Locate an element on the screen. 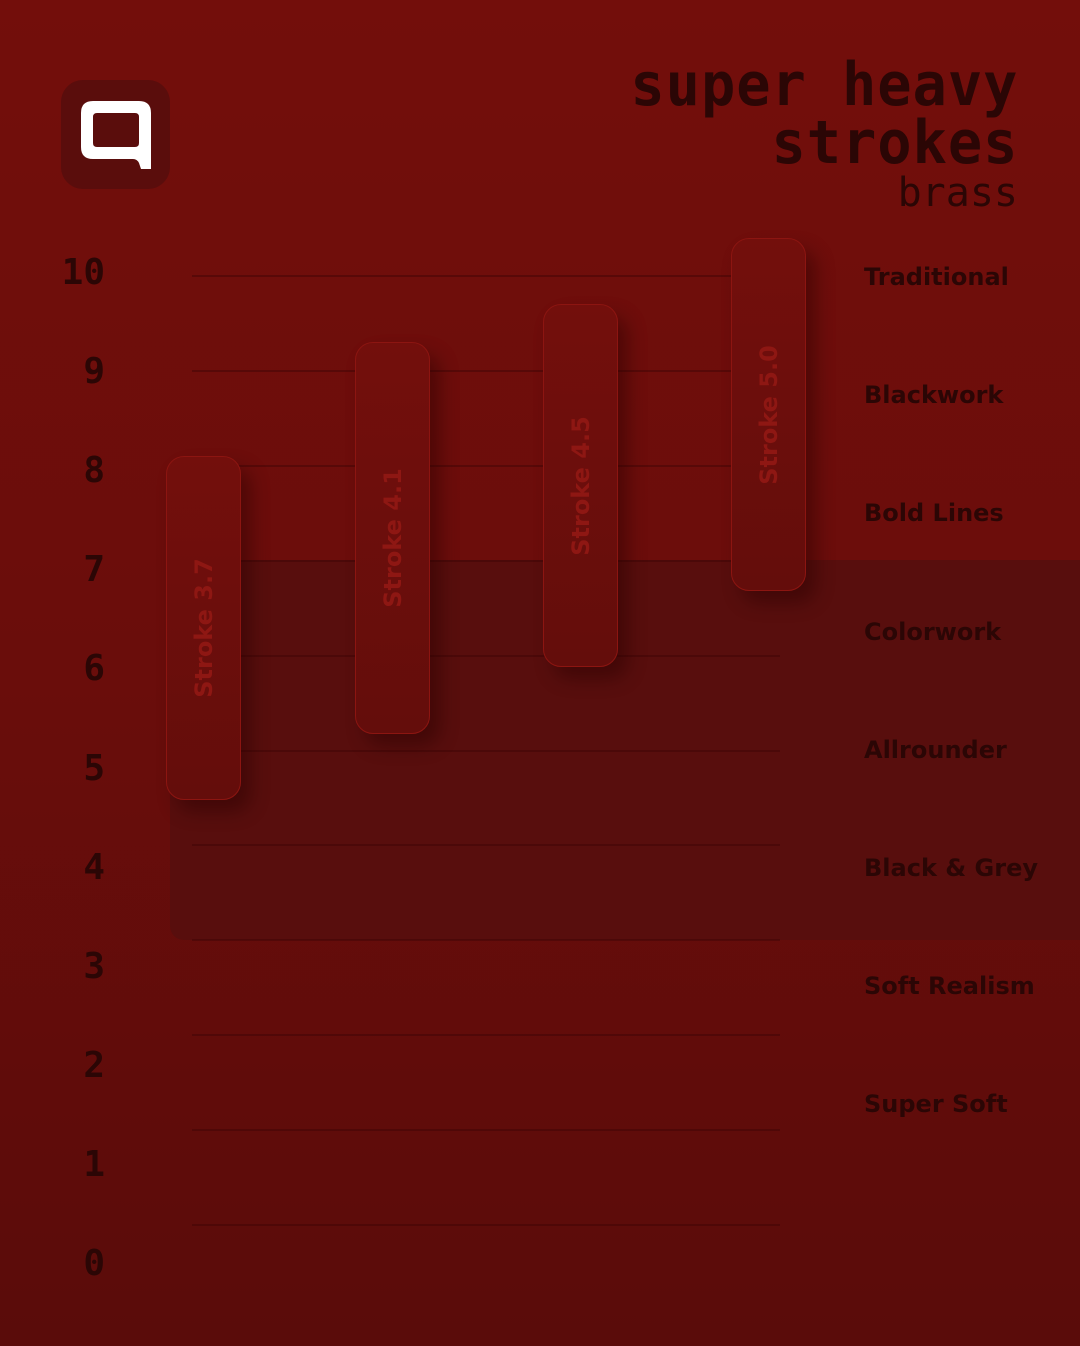 Image resolution: width=1080 pixels, height=1346 pixels. title-line-1: super heavy is located at coordinates (824, 85).